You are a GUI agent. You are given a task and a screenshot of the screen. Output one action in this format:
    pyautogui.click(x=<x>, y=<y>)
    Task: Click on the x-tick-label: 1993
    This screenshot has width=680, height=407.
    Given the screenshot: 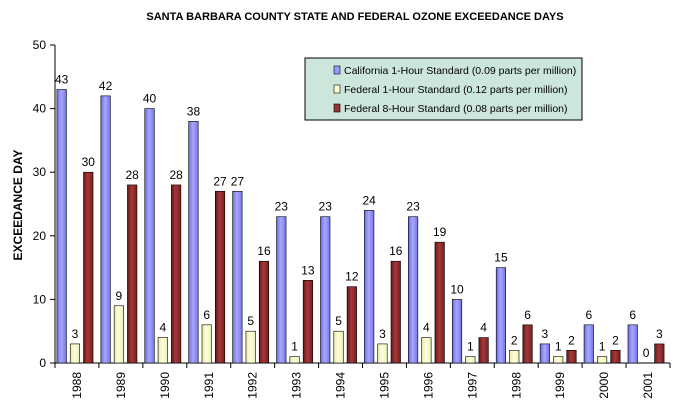 What is the action you would take?
    pyautogui.click(x=297, y=385)
    